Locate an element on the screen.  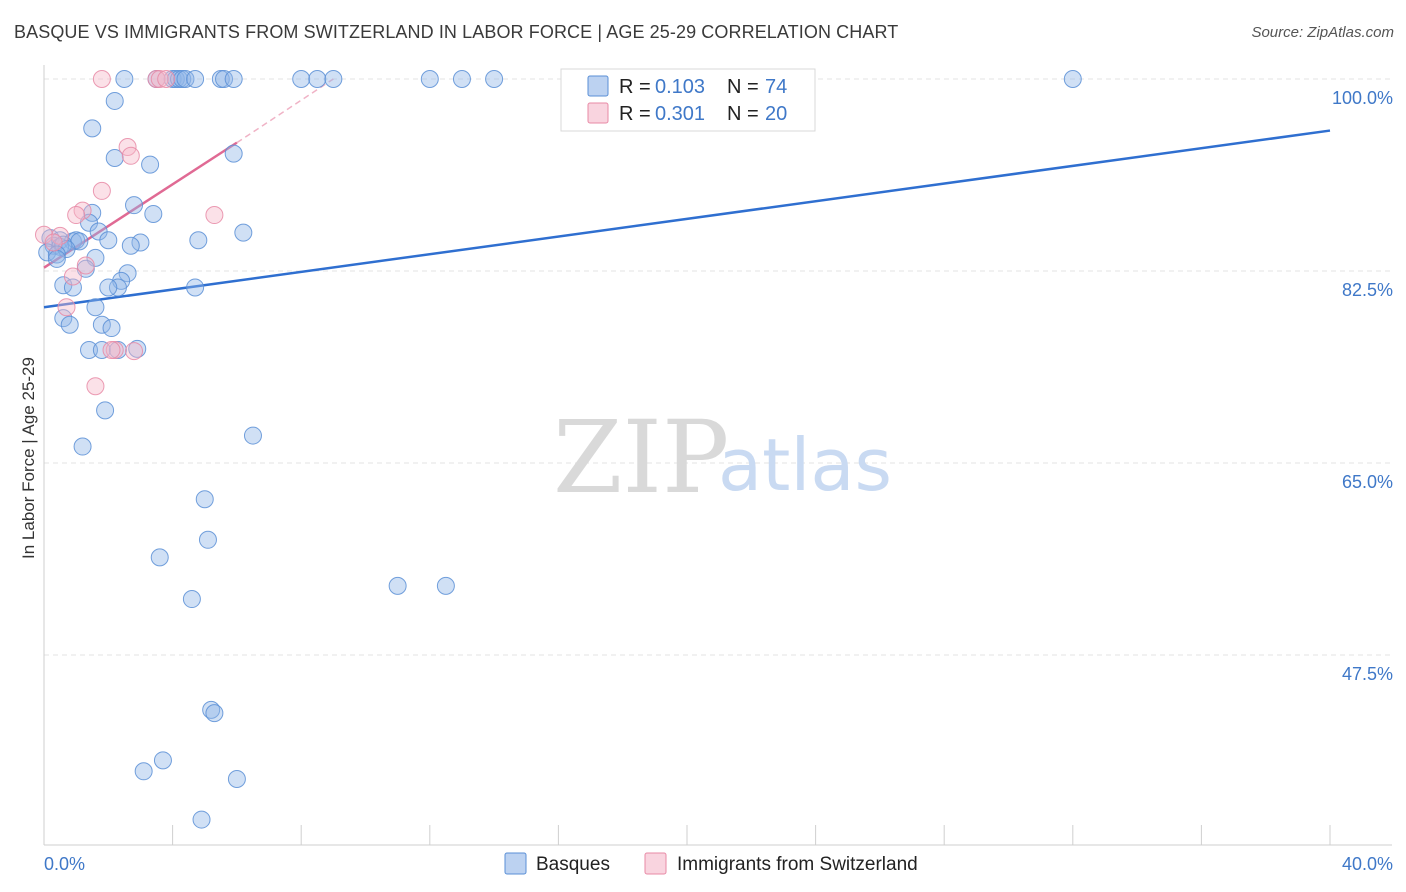
stats-legend: R = 0.103 N = 74 R = 0.301 N = 20 is located at coordinates (688, 100).